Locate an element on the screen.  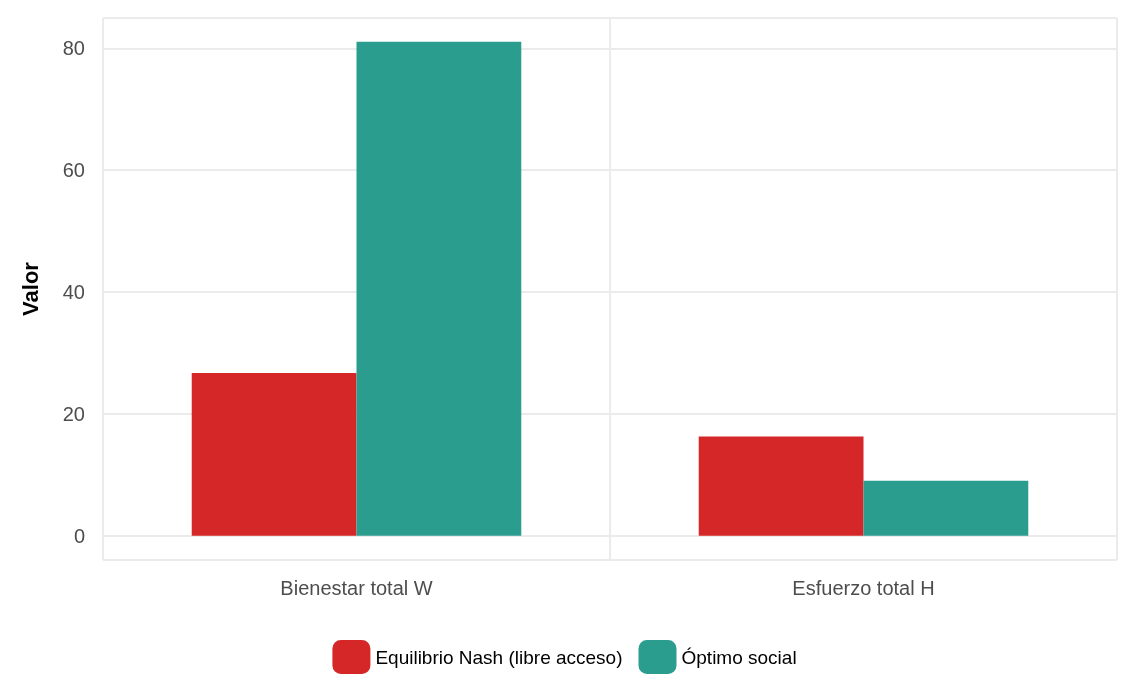
x-tick-label: Esfuerzo total H is located at coordinates (863, 588).